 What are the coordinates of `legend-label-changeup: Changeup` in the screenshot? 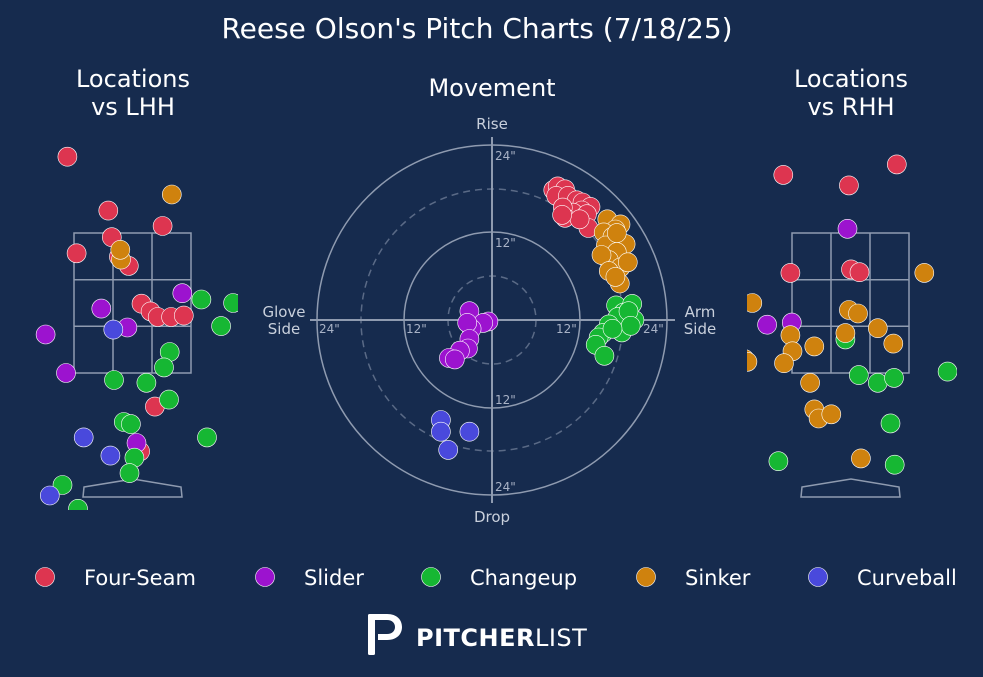 It's located at (523, 578).